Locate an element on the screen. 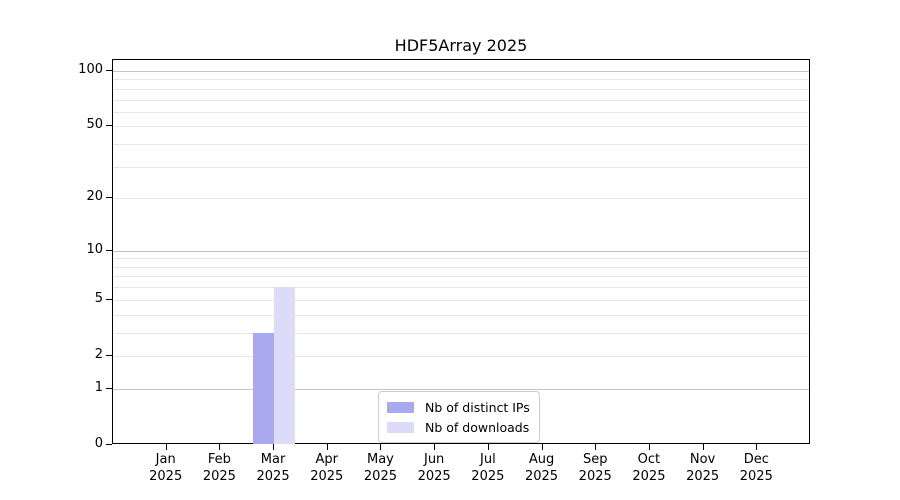 The height and width of the screenshot is (500, 900). x-tick-label: Nov 2025 is located at coordinates (703, 468).